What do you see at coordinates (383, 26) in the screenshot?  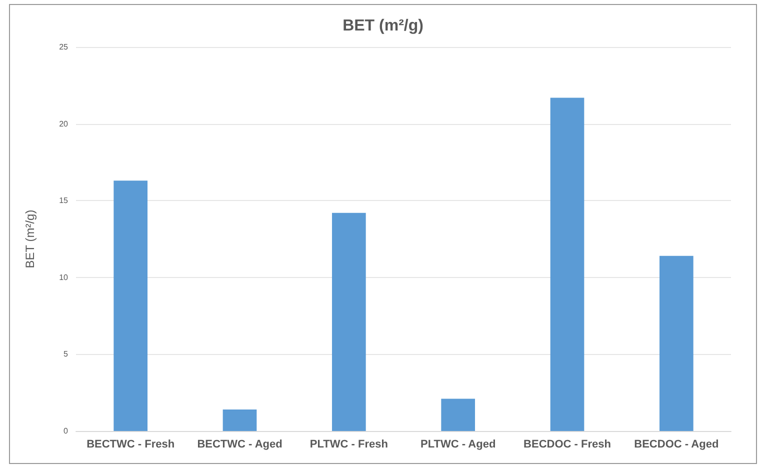 I see `chart-title: BET (m²/g)` at bounding box center [383, 26].